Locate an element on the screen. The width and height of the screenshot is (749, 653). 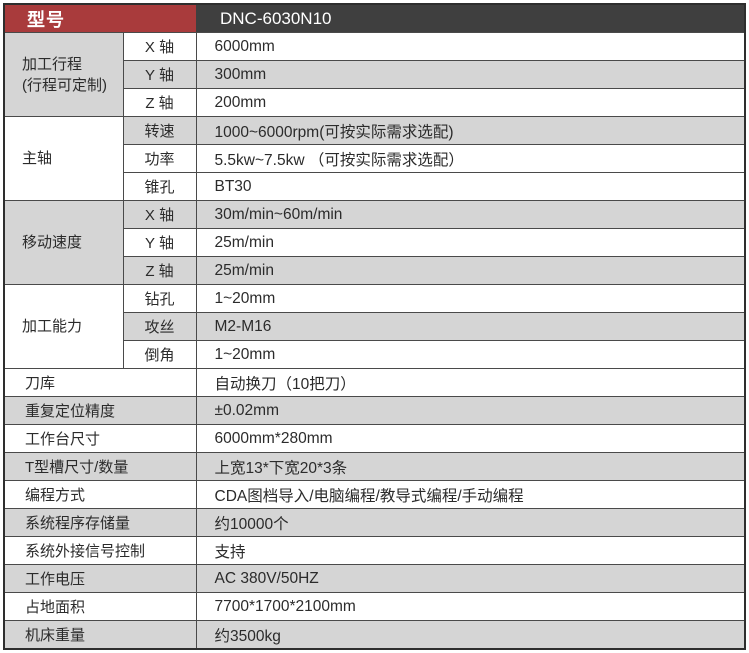
spec-row: 攻丝 M2-M16 is located at coordinates (375, 326).